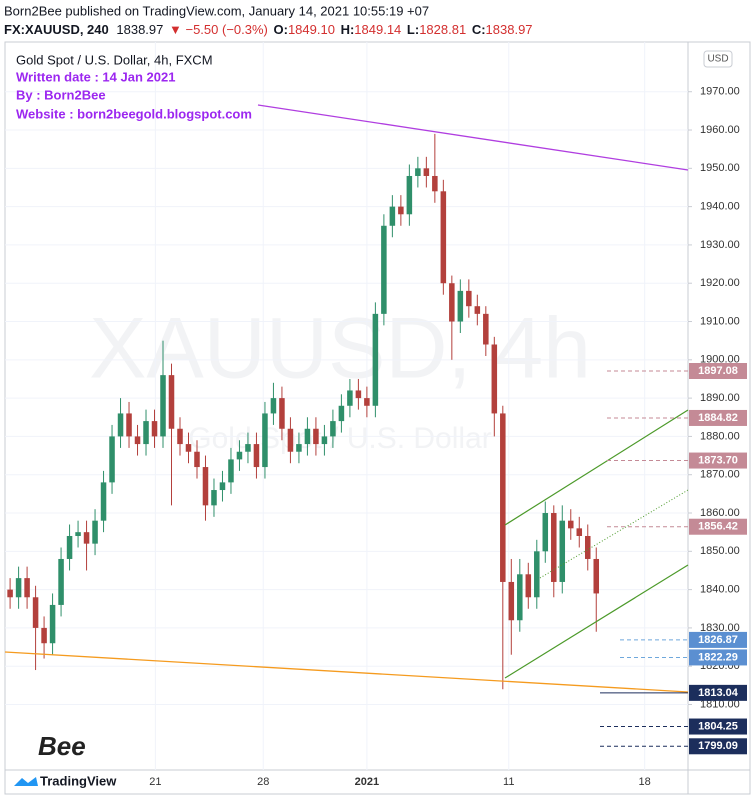  Describe the element at coordinates (720, 475) in the screenshot. I see `y-tick-label: 1870.00` at that location.